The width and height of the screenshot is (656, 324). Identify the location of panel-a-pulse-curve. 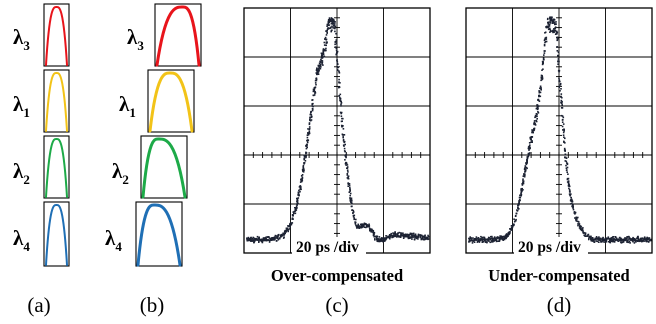
(56, 234).